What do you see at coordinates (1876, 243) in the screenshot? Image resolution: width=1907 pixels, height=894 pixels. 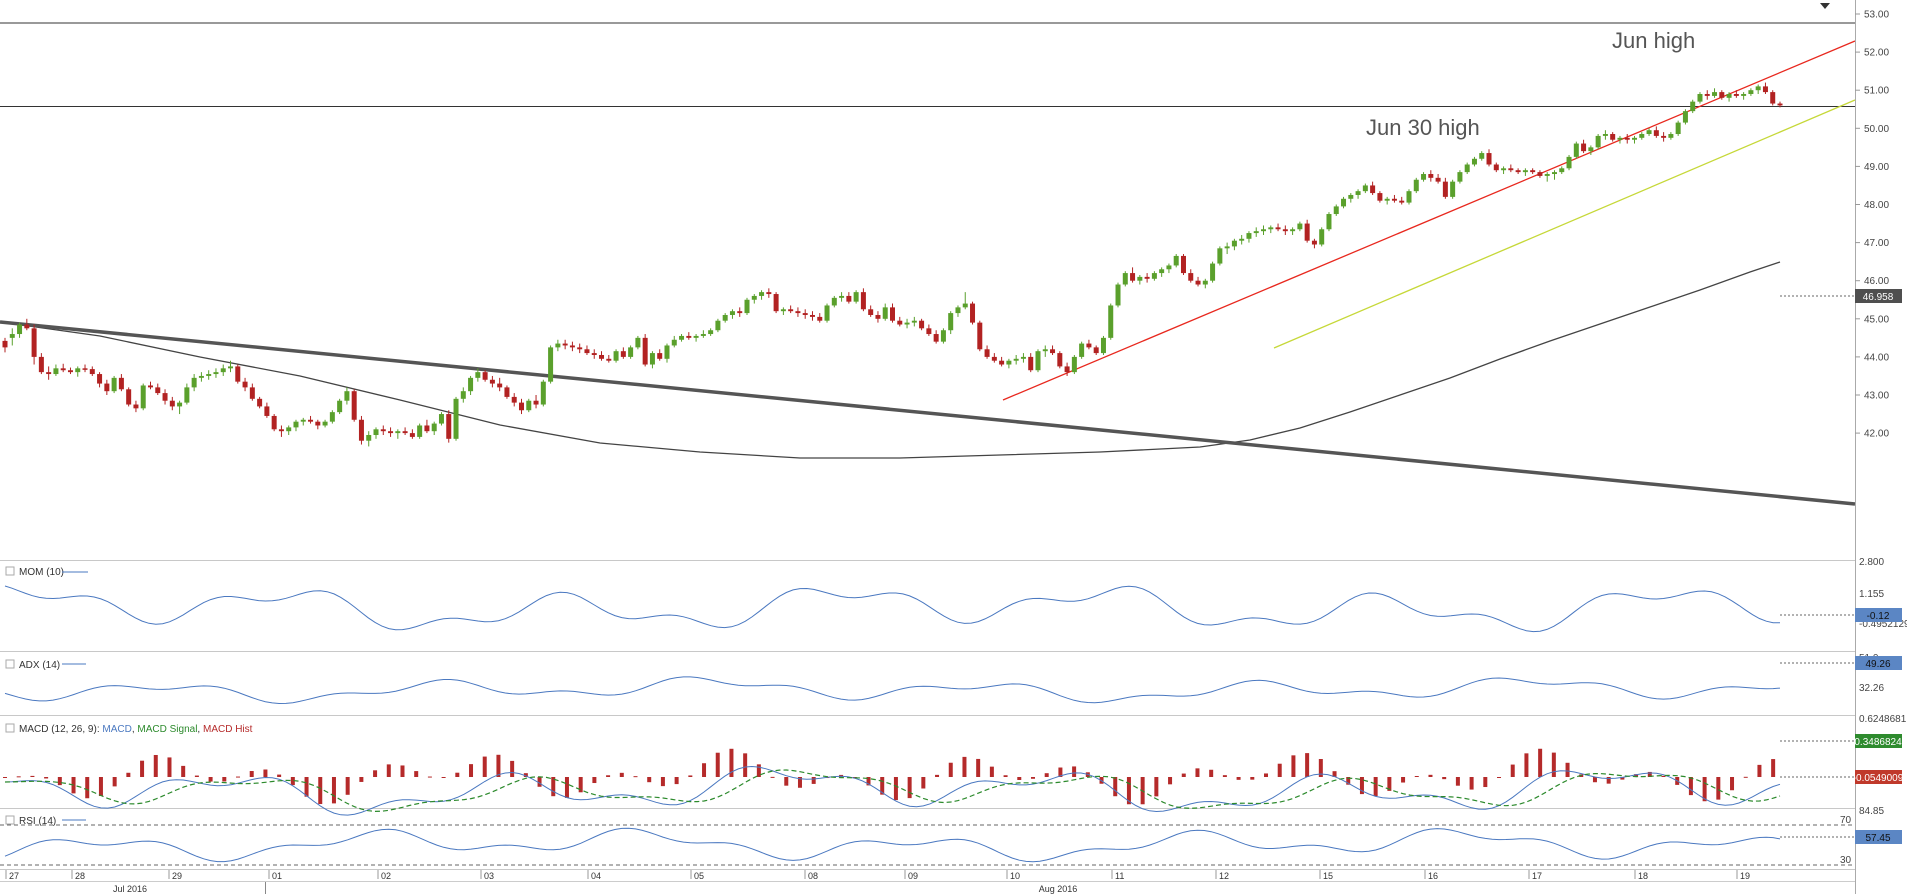 I see `price-tick-label: 47.00` at bounding box center [1876, 243].